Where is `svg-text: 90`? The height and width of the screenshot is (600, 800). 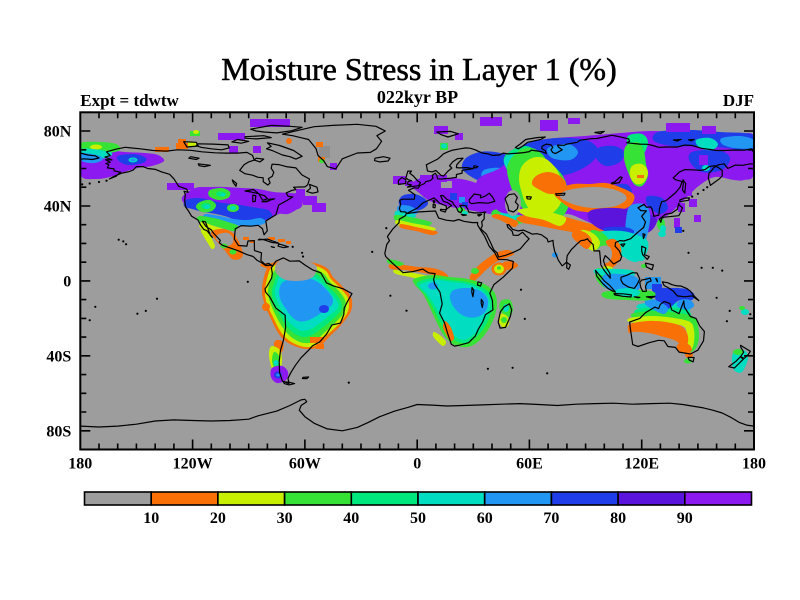
svg-text: 90 is located at coordinates (685, 518).